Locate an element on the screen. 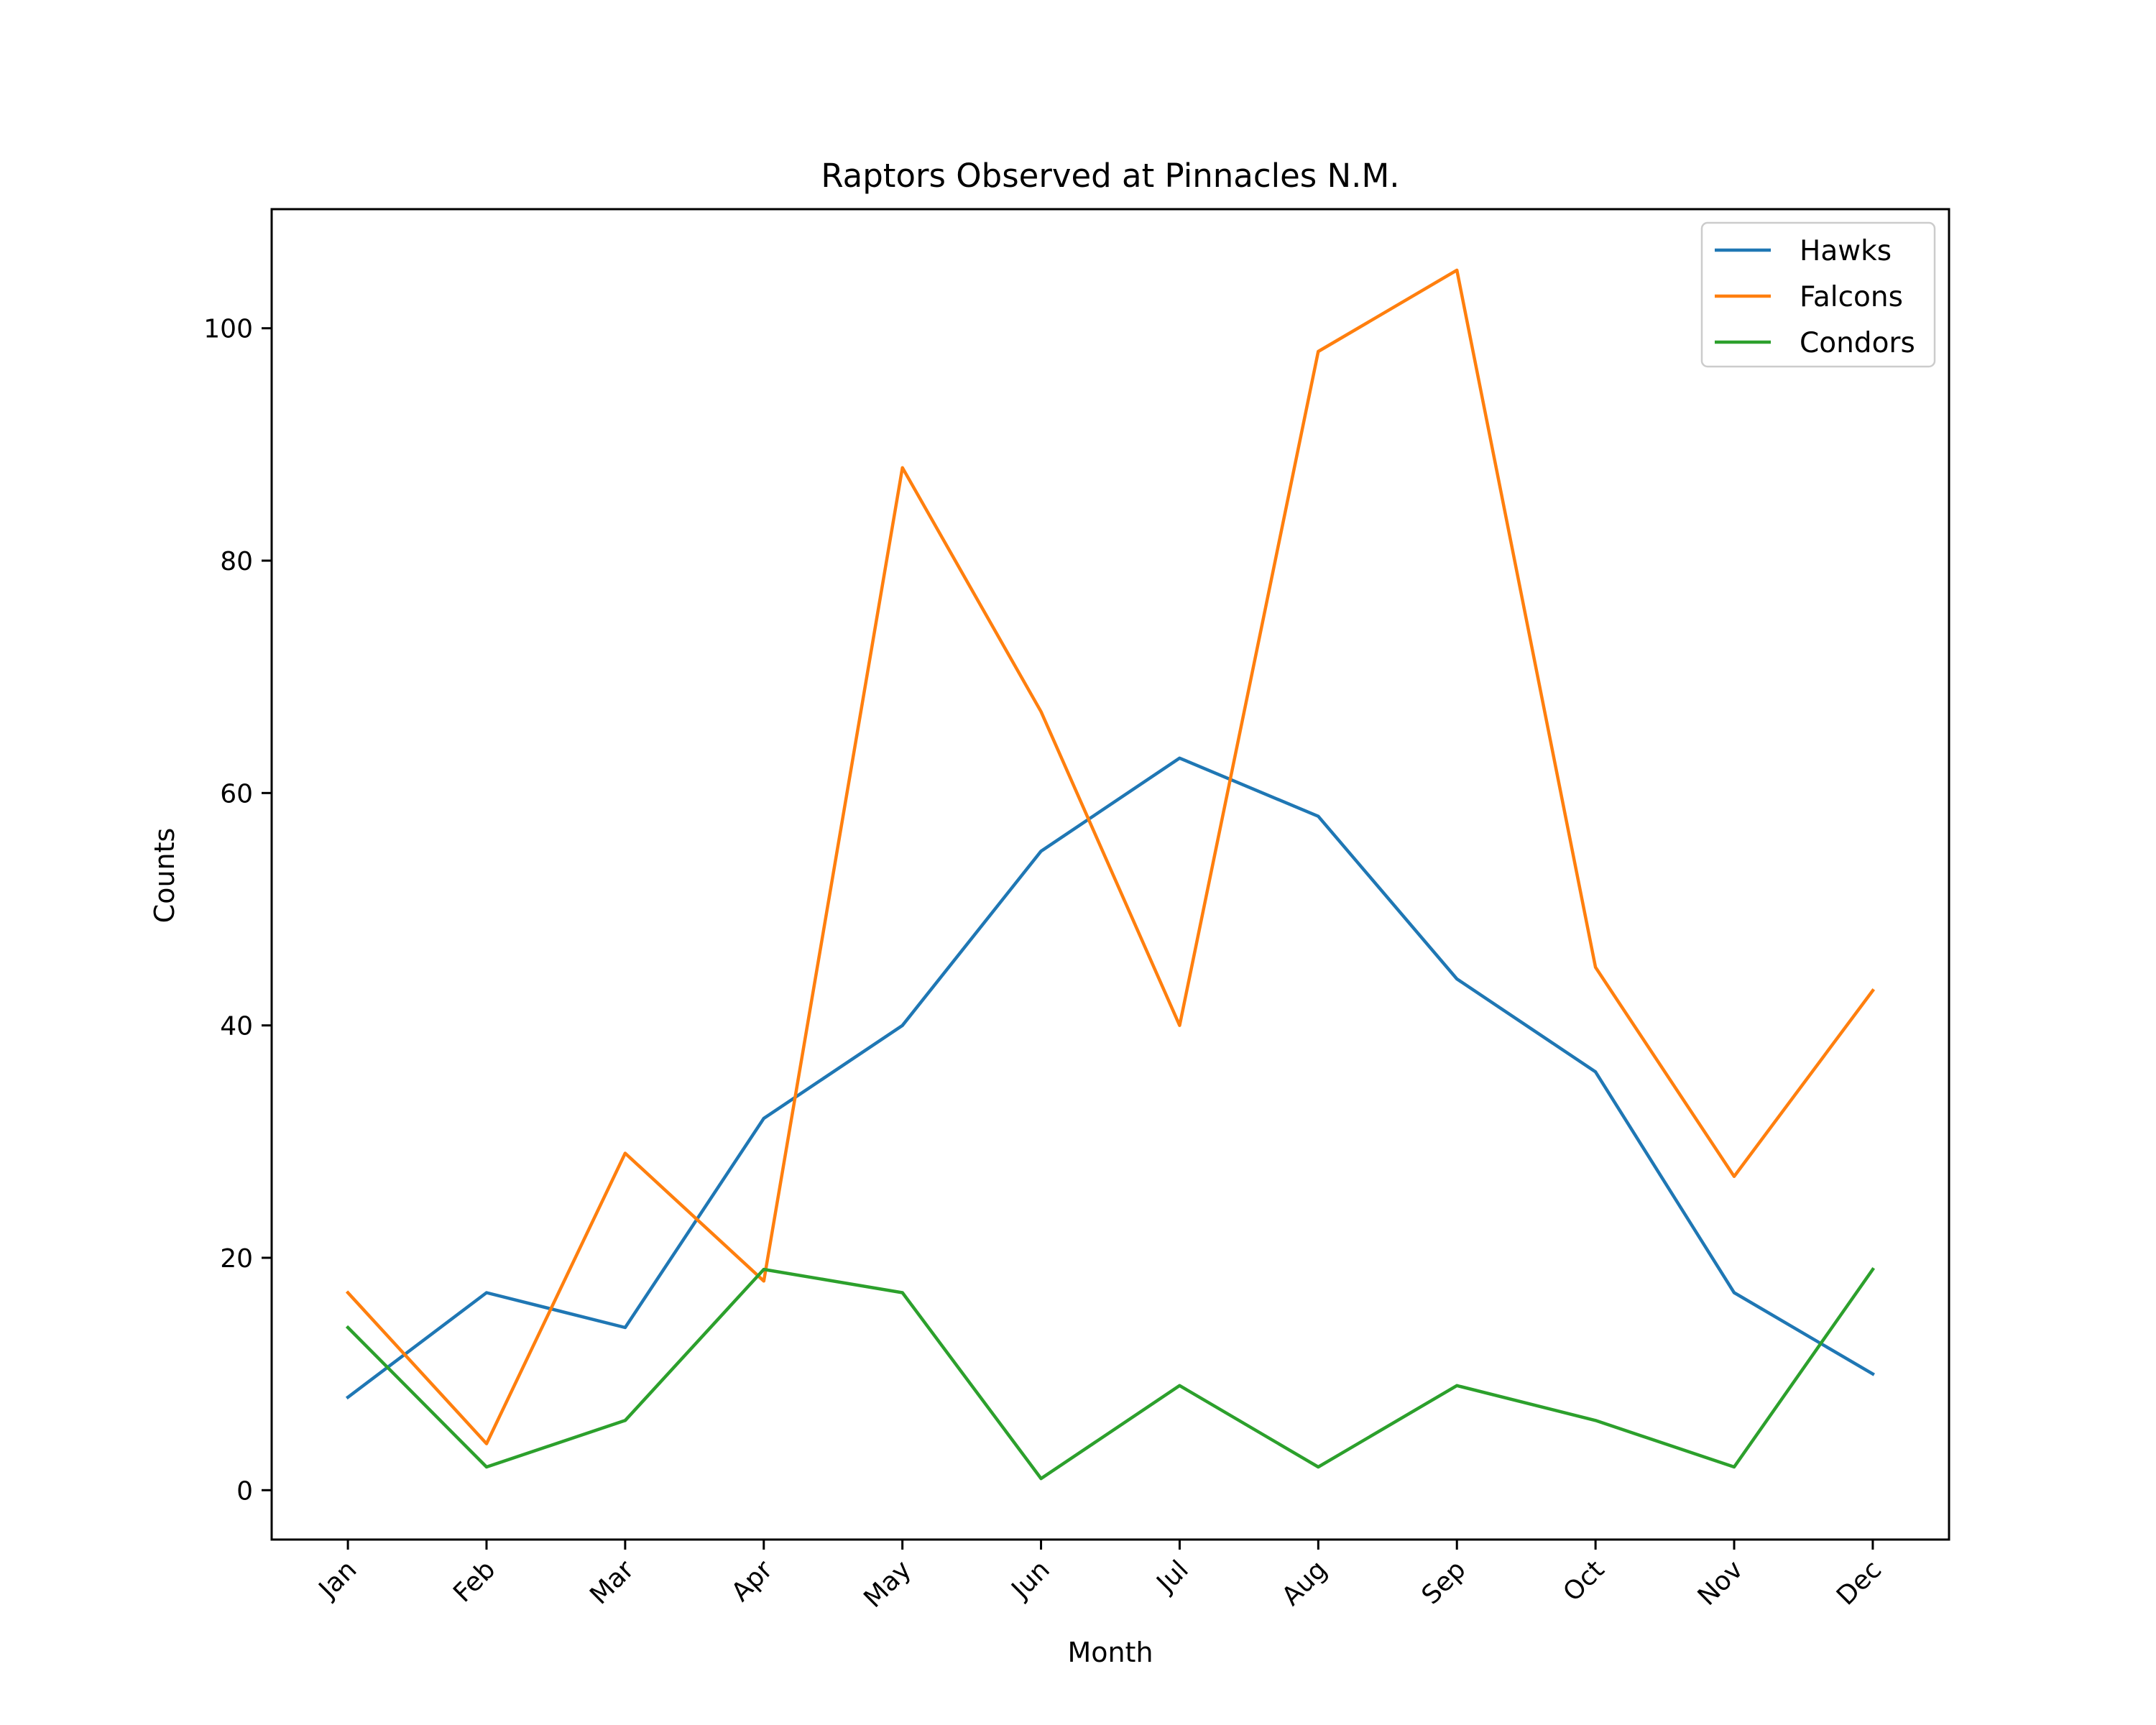  x-tick-label: Apr is located at coordinates (752, 1581).